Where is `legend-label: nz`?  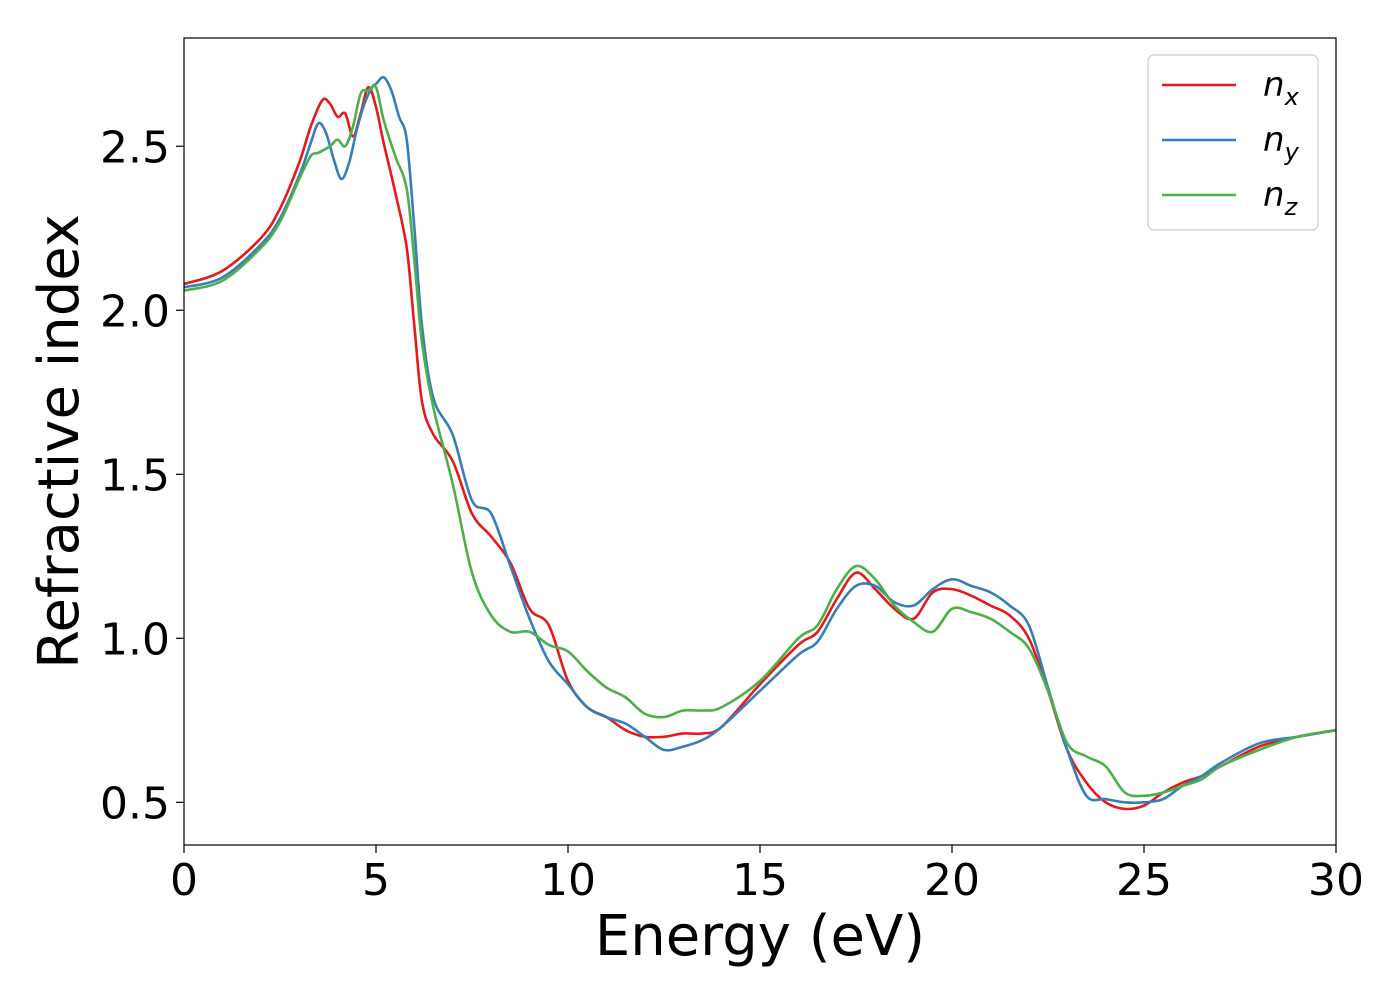
legend-label: nz is located at coordinates (1281, 198).